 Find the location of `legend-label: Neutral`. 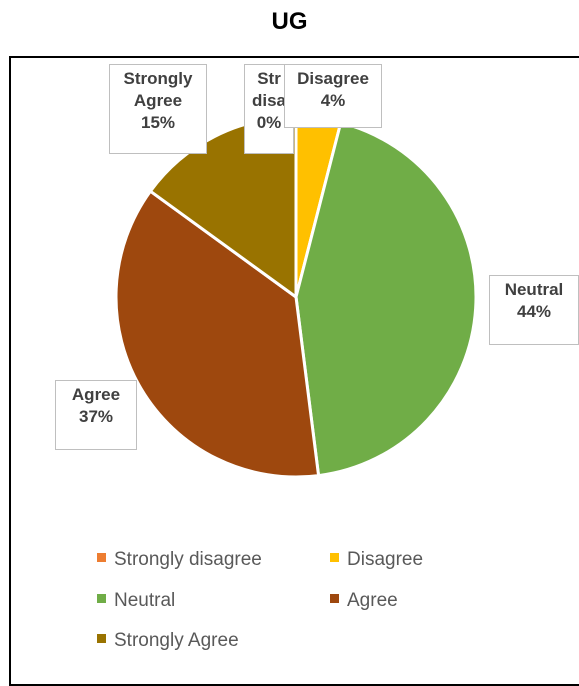

legend-label: Neutral is located at coordinates (145, 600).